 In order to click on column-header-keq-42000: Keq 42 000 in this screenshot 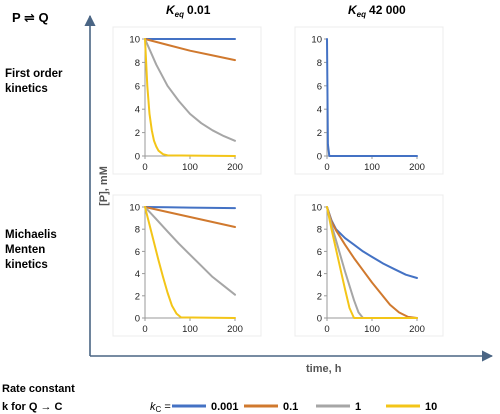, I will do `click(377, 11)`.